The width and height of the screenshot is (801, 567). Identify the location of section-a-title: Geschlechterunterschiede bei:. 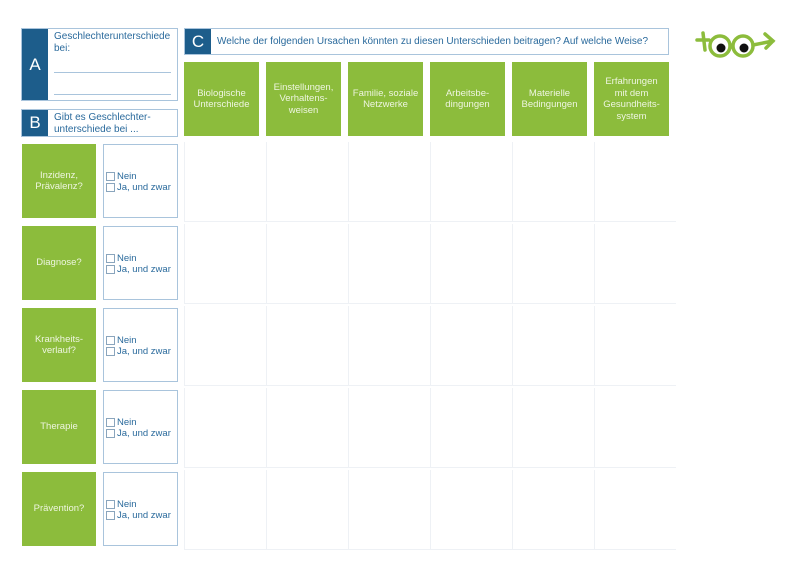
(112, 42).